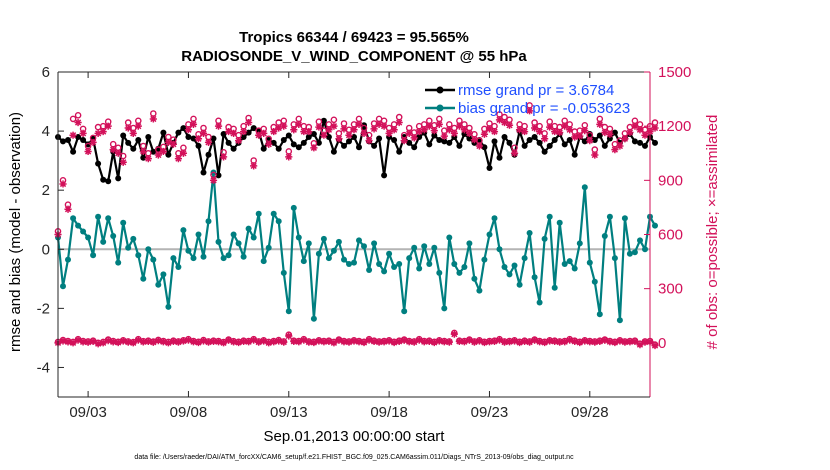  I want to click on obs-possible-marker, so click(78, 115).